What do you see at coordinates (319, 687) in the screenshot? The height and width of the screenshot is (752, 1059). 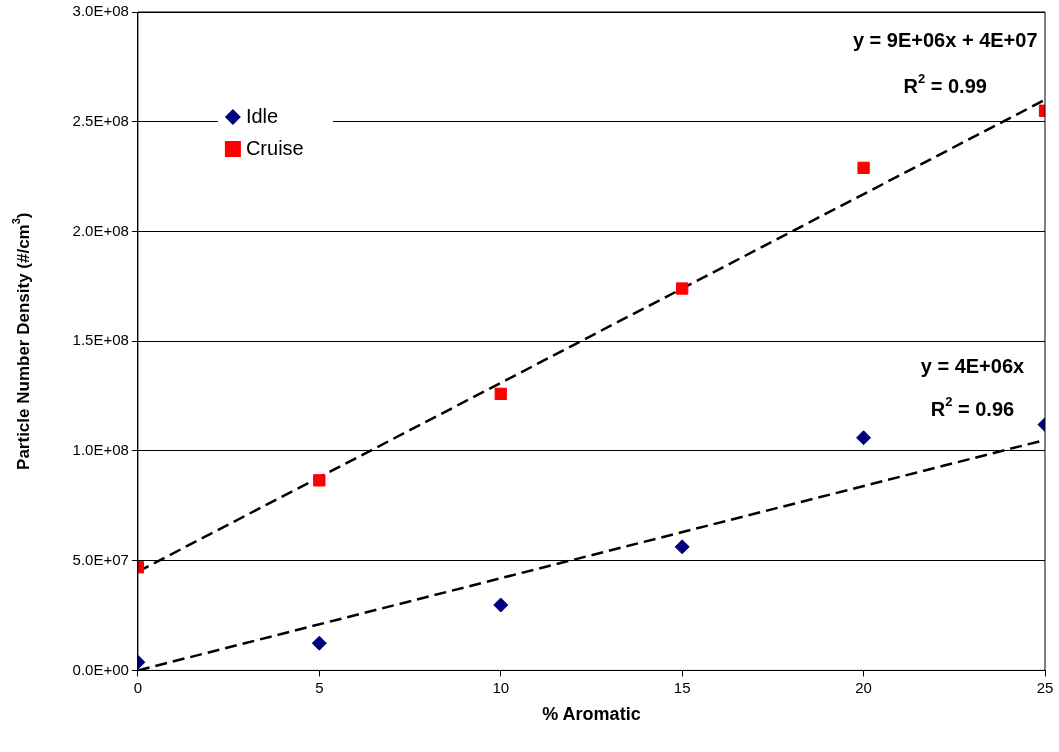 I see `x-tick-label: 5` at bounding box center [319, 687].